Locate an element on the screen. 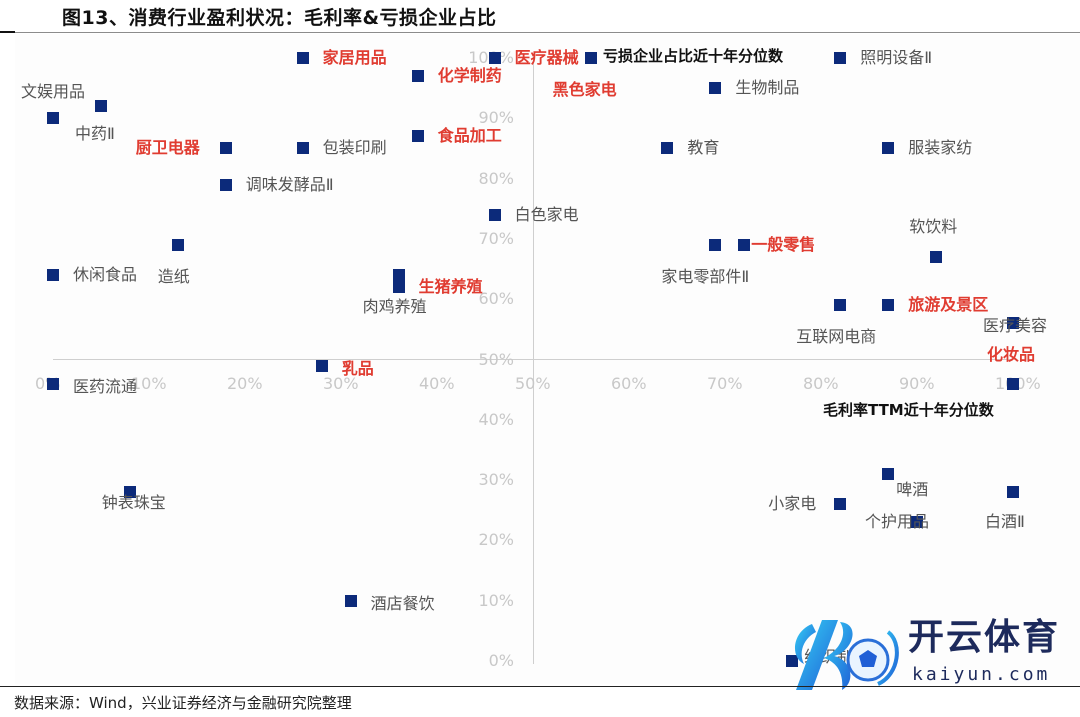  point-label: 家电零部件Ⅱ is located at coordinates (705, 276).